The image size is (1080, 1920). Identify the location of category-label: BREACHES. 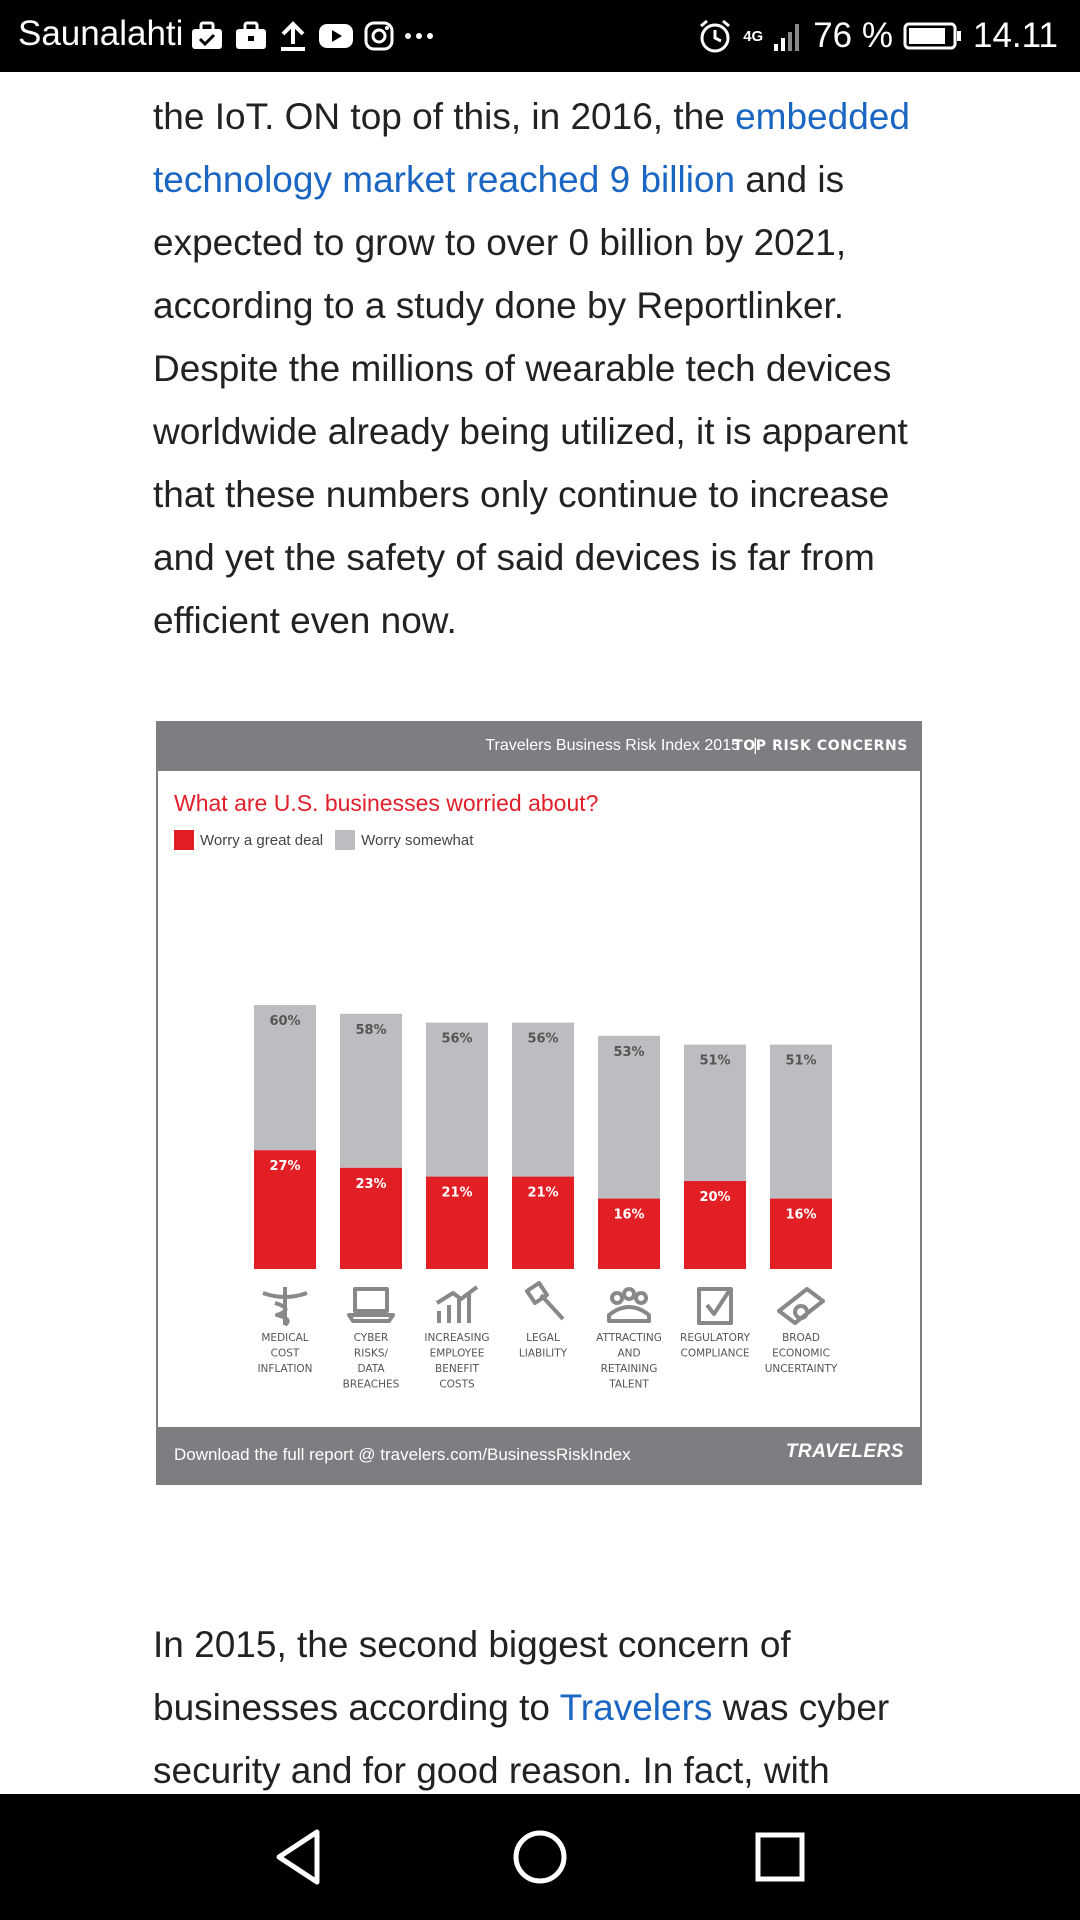
(371, 1385).